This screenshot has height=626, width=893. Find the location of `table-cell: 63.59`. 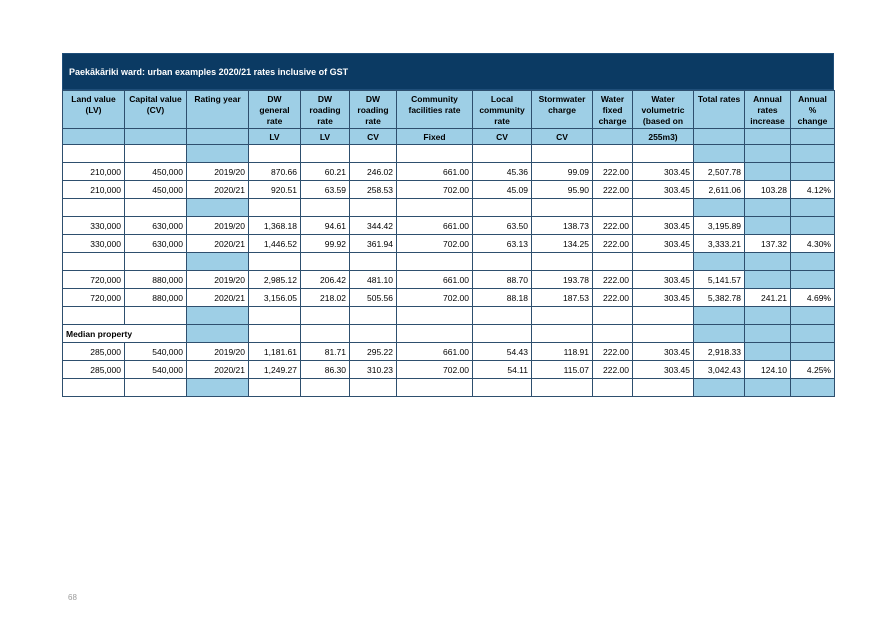

table-cell: 63.59 is located at coordinates (325, 189).